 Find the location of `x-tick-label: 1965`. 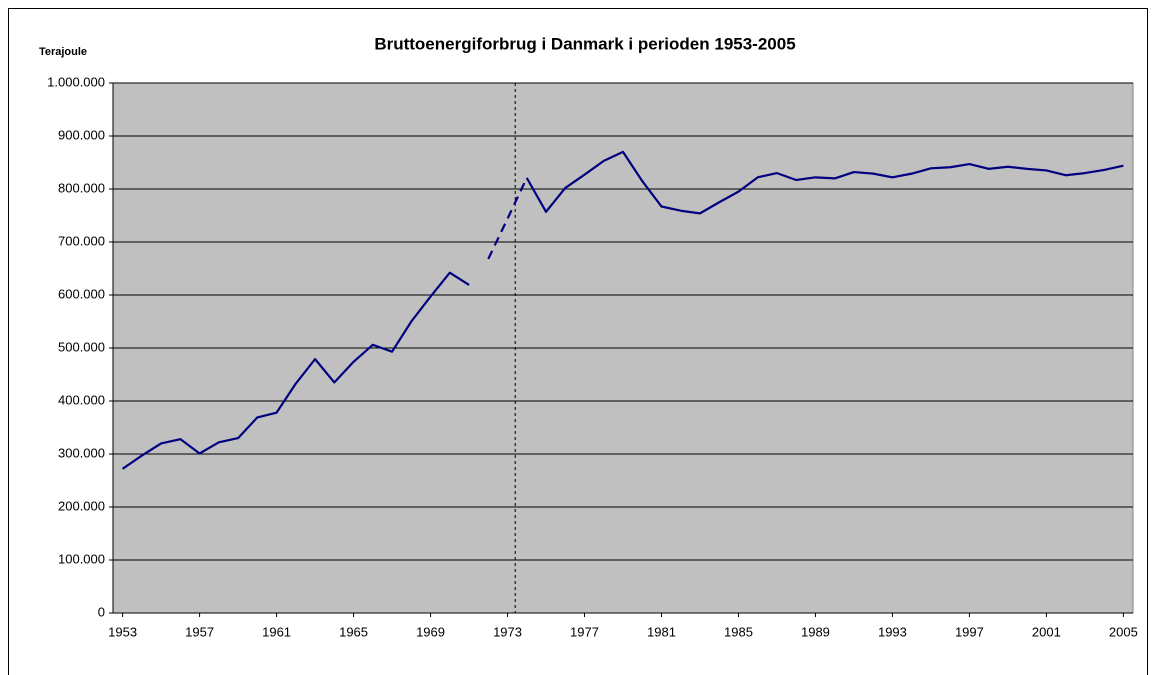

x-tick-label: 1965 is located at coordinates (353, 631).